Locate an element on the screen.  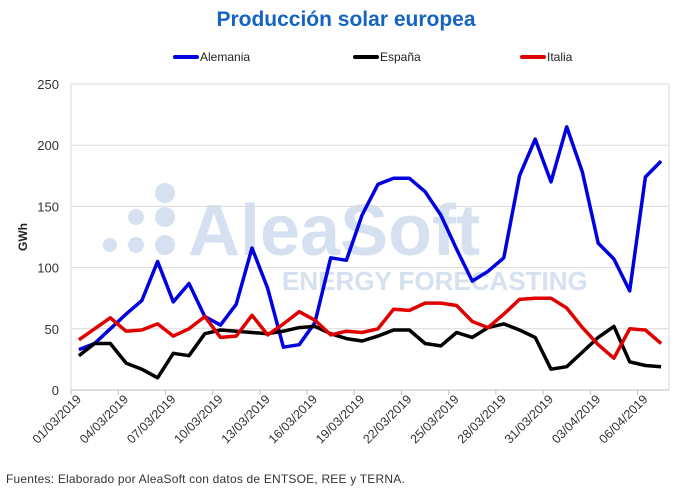
legend: Alemania España Italia is located at coordinates (346, 58).